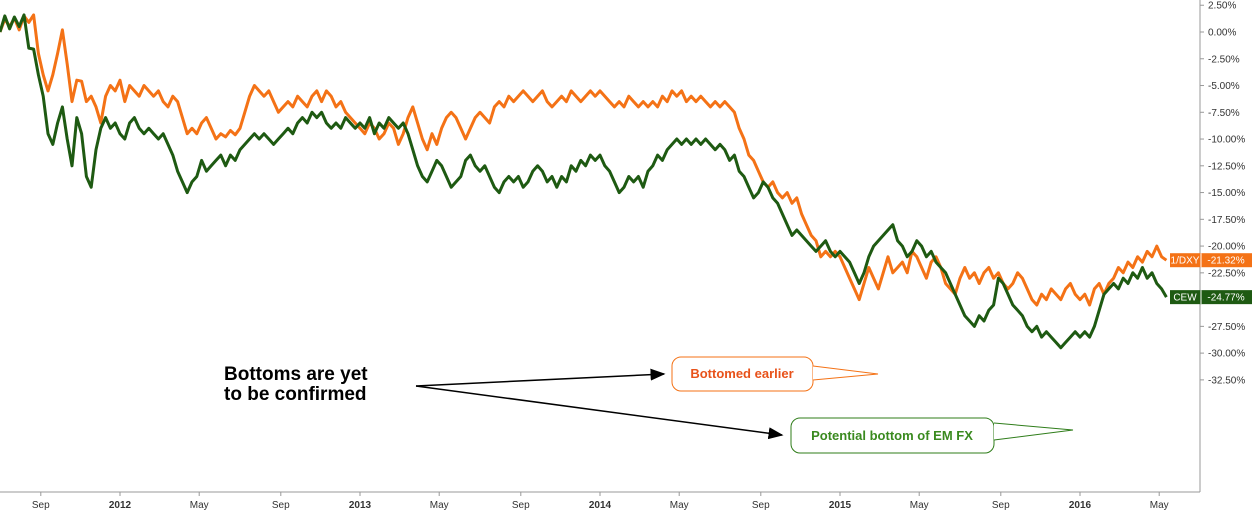  Describe the element at coordinates (1226, 380) in the screenshot. I see `y-tick-label: -32.50%` at that location.